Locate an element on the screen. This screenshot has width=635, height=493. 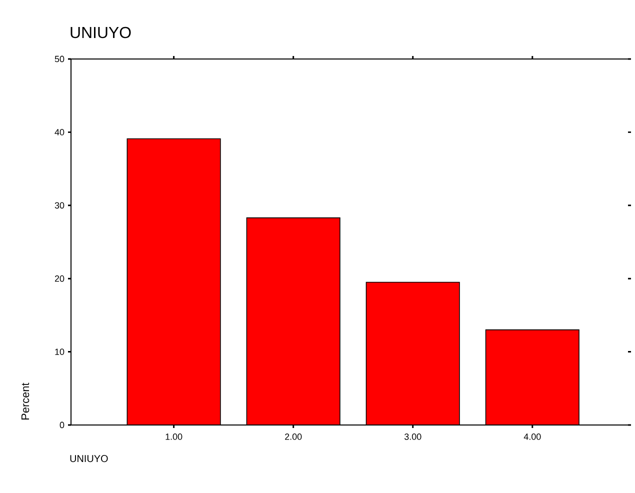
x-tick-label: 3.00 is located at coordinates (413, 437).